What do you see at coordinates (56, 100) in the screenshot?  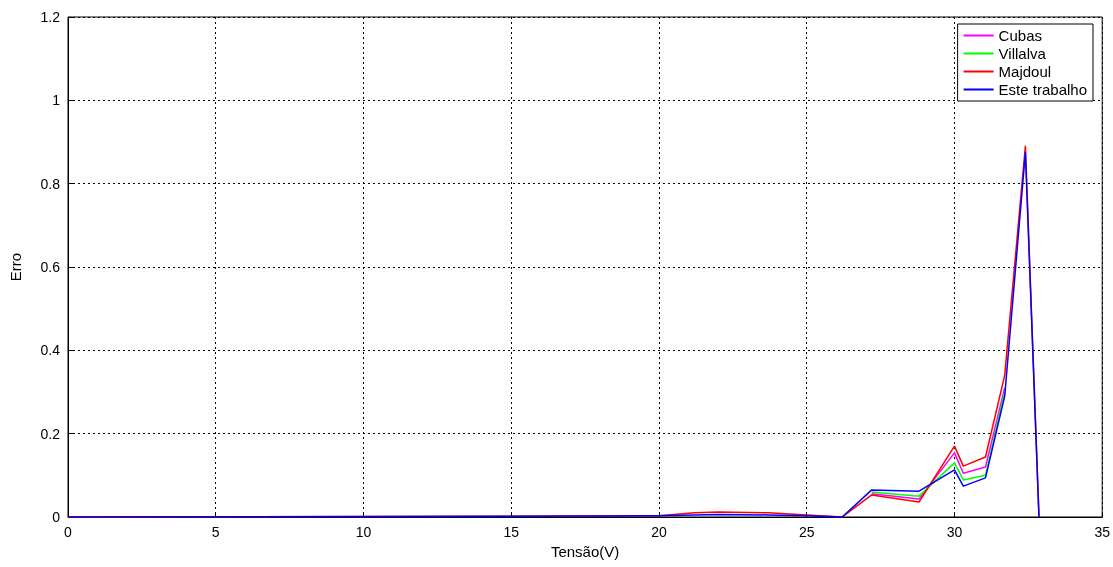 I see `y-tick-label: 1` at bounding box center [56, 100].